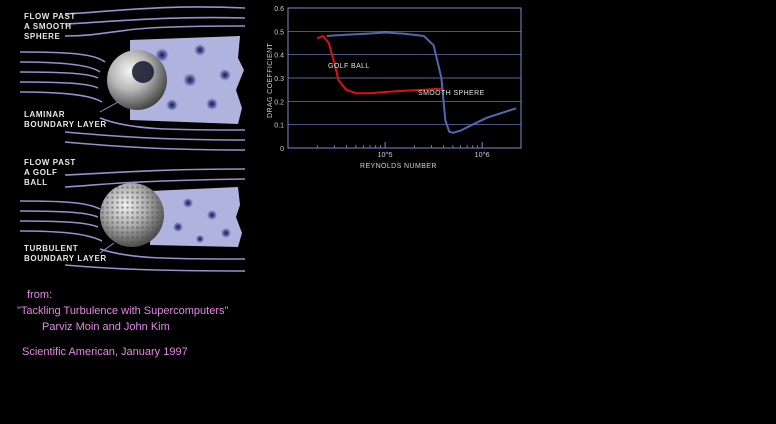  What do you see at coordinates (279, 32) in the screenshot?
I see `y-tick-label: 0.5` at bounding box center [279, 32].